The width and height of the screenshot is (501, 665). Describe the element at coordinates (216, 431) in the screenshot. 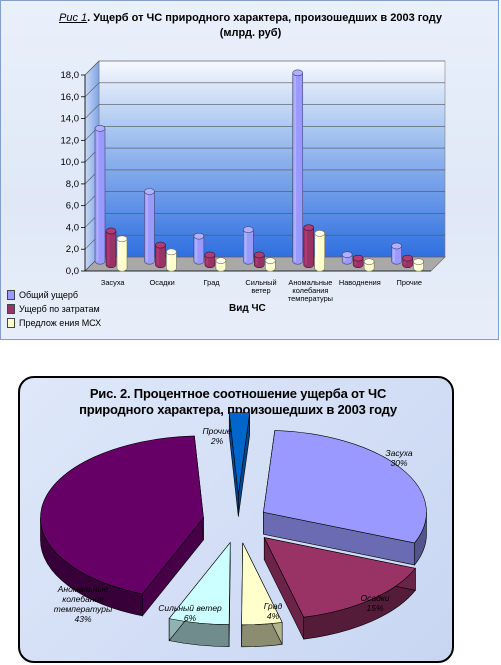

I see `pie-label-name: Прочие` at that location.